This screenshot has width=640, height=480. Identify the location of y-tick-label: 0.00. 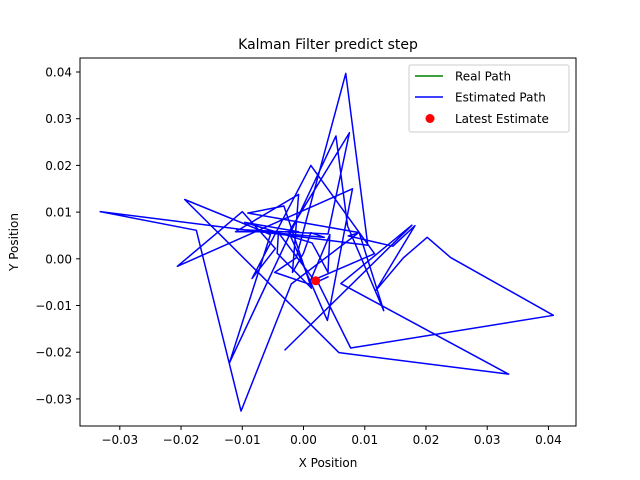
(58, 259).